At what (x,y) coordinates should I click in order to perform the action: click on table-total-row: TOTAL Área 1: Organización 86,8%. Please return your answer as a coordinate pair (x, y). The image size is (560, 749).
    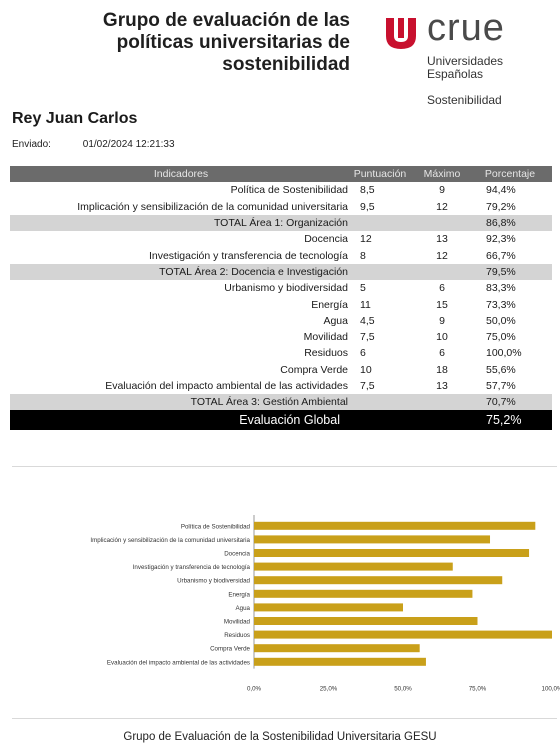
    Looking at the image, I should click on (281, 223).